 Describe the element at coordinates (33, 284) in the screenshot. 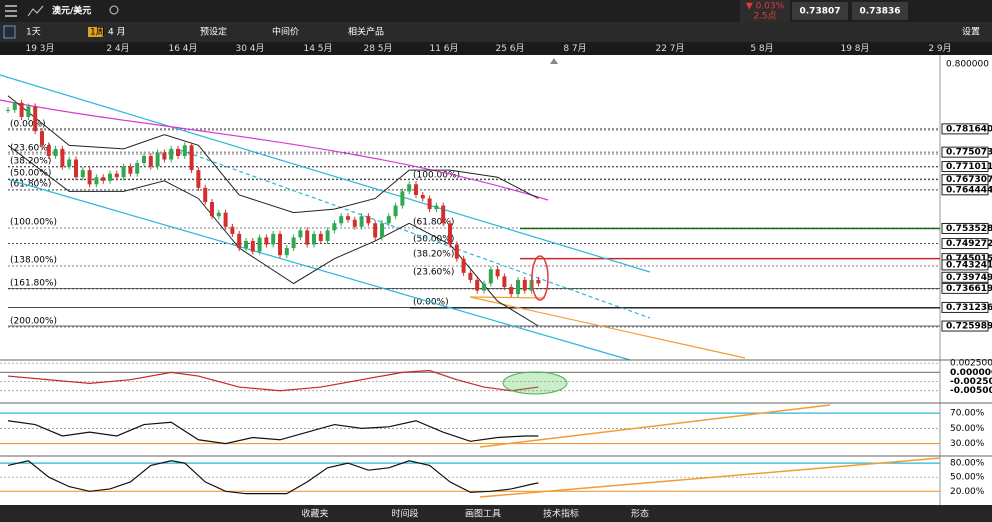

I see `fib-label: (161.80%)` at that location.